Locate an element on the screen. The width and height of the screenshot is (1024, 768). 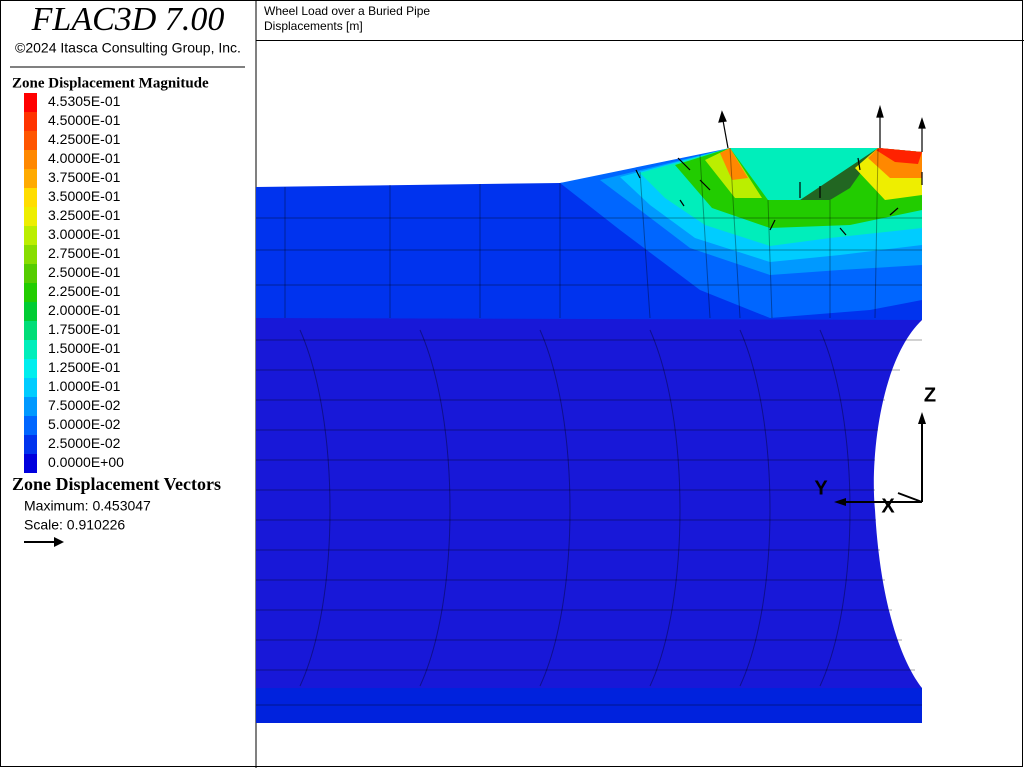
legend-label: 4.5000E-01 is located at coordinates (84, 120).